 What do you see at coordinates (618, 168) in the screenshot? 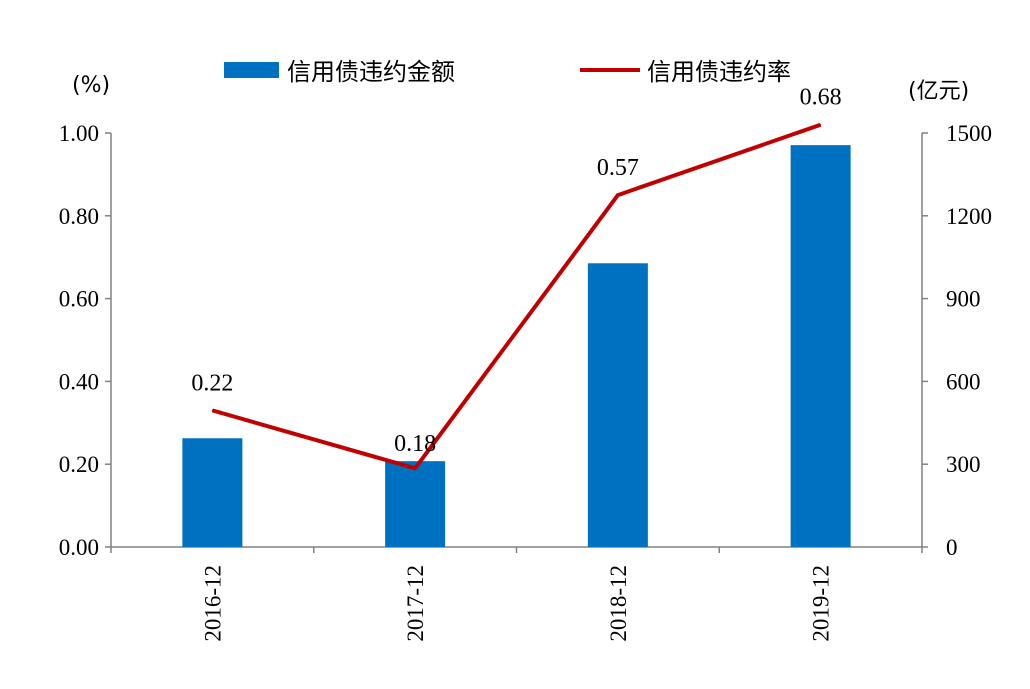
I see `line-data-label: 0.57` at bounding box center [618, 168].